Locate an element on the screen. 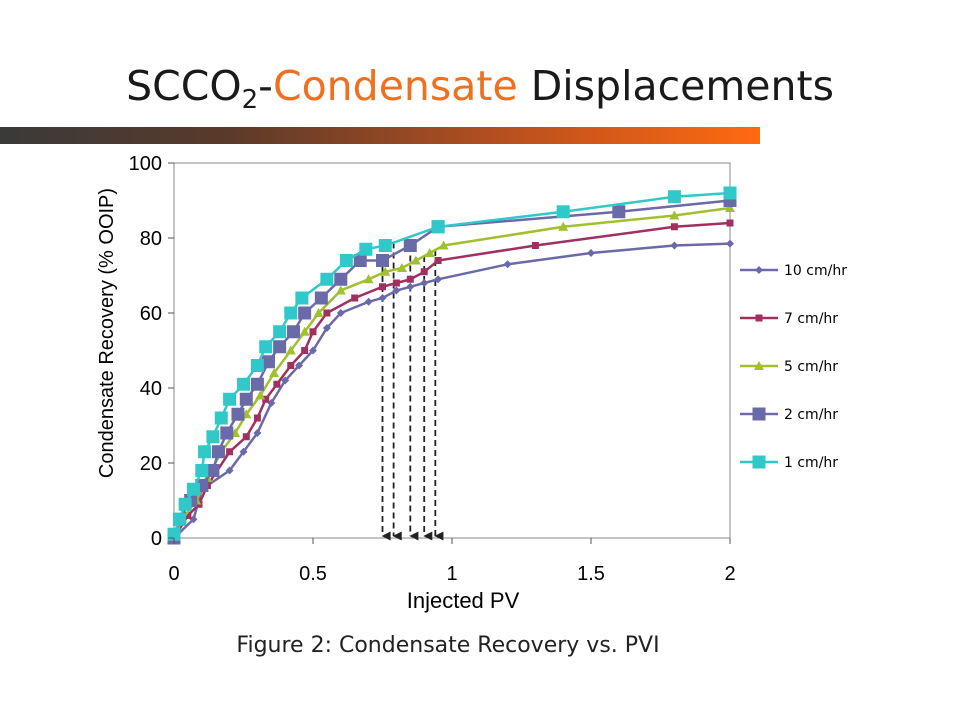 Image resolution: width=960 pixels, height=720 pixels. title-dash: - is located at coordinates (265, 86).